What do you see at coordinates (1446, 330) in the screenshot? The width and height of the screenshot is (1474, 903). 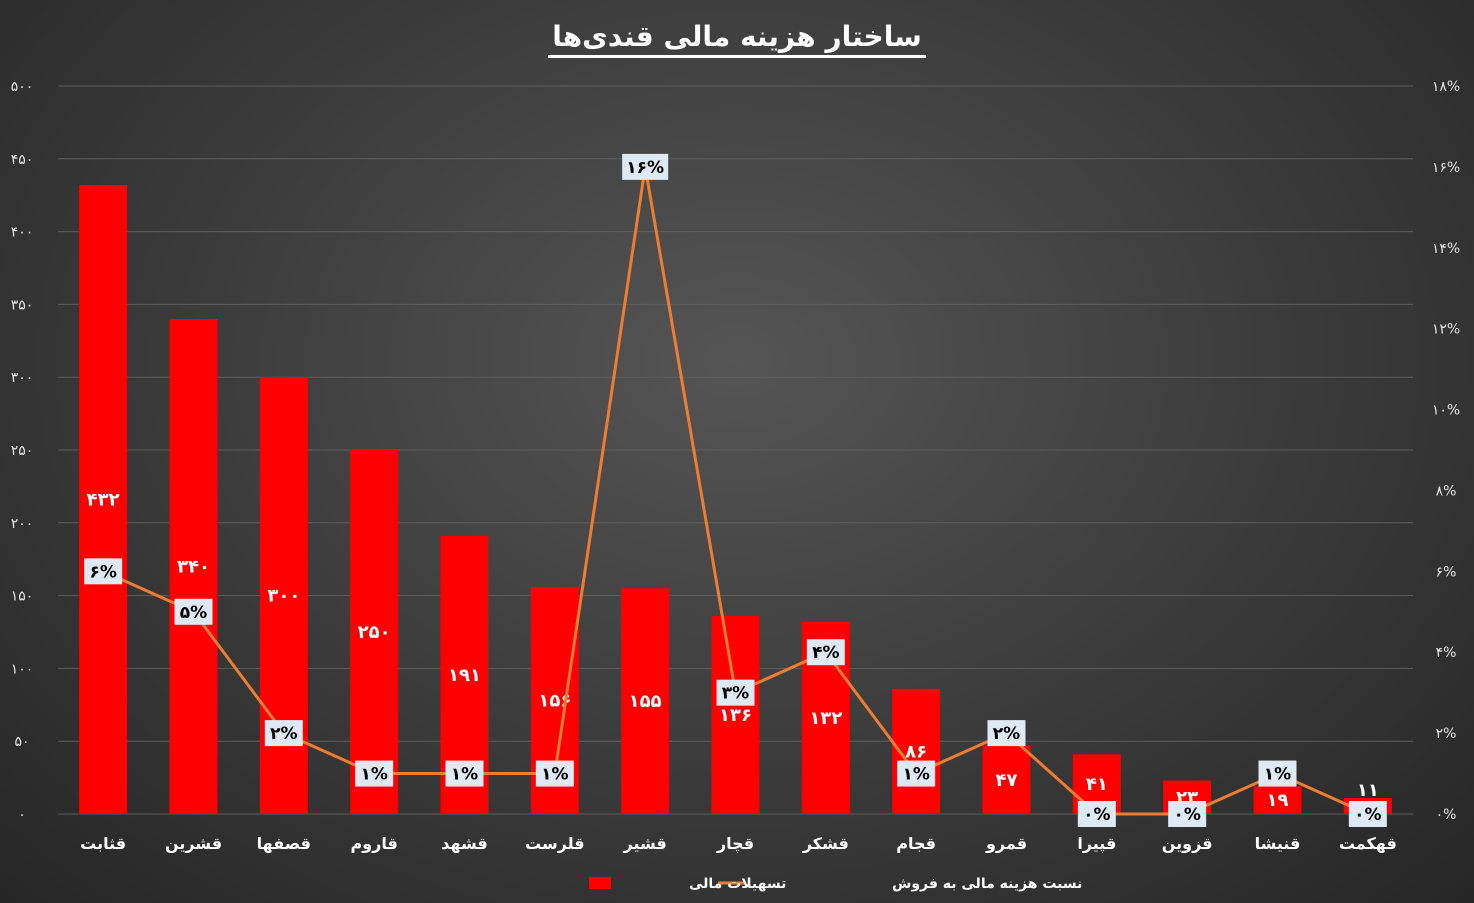 I see `y2-axis-tick-label: ۱۲%` at bounding box center [1446, 330].